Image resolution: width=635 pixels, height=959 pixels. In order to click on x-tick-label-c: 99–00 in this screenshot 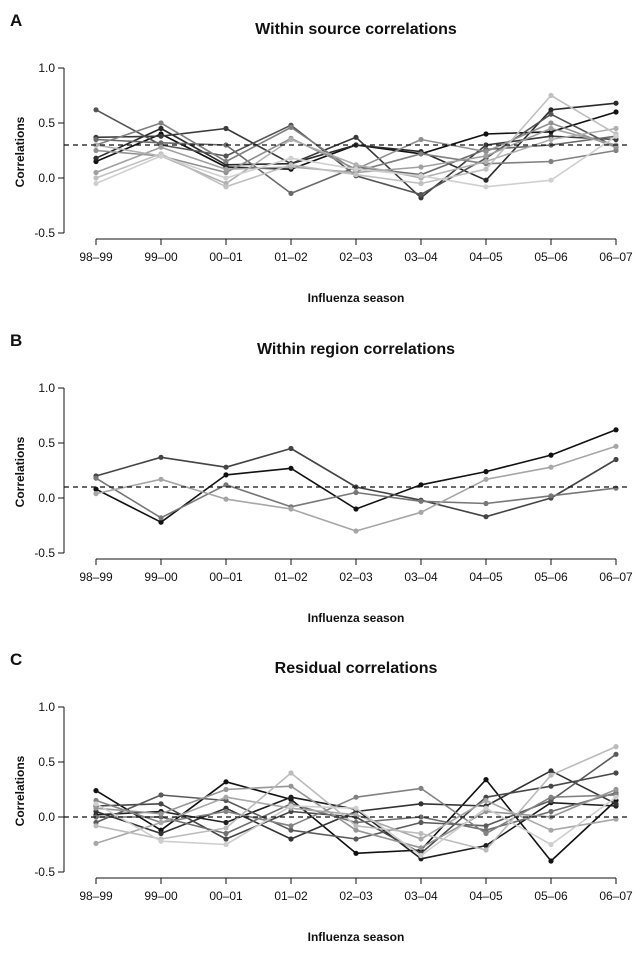, I will do `click(161, 896)`.